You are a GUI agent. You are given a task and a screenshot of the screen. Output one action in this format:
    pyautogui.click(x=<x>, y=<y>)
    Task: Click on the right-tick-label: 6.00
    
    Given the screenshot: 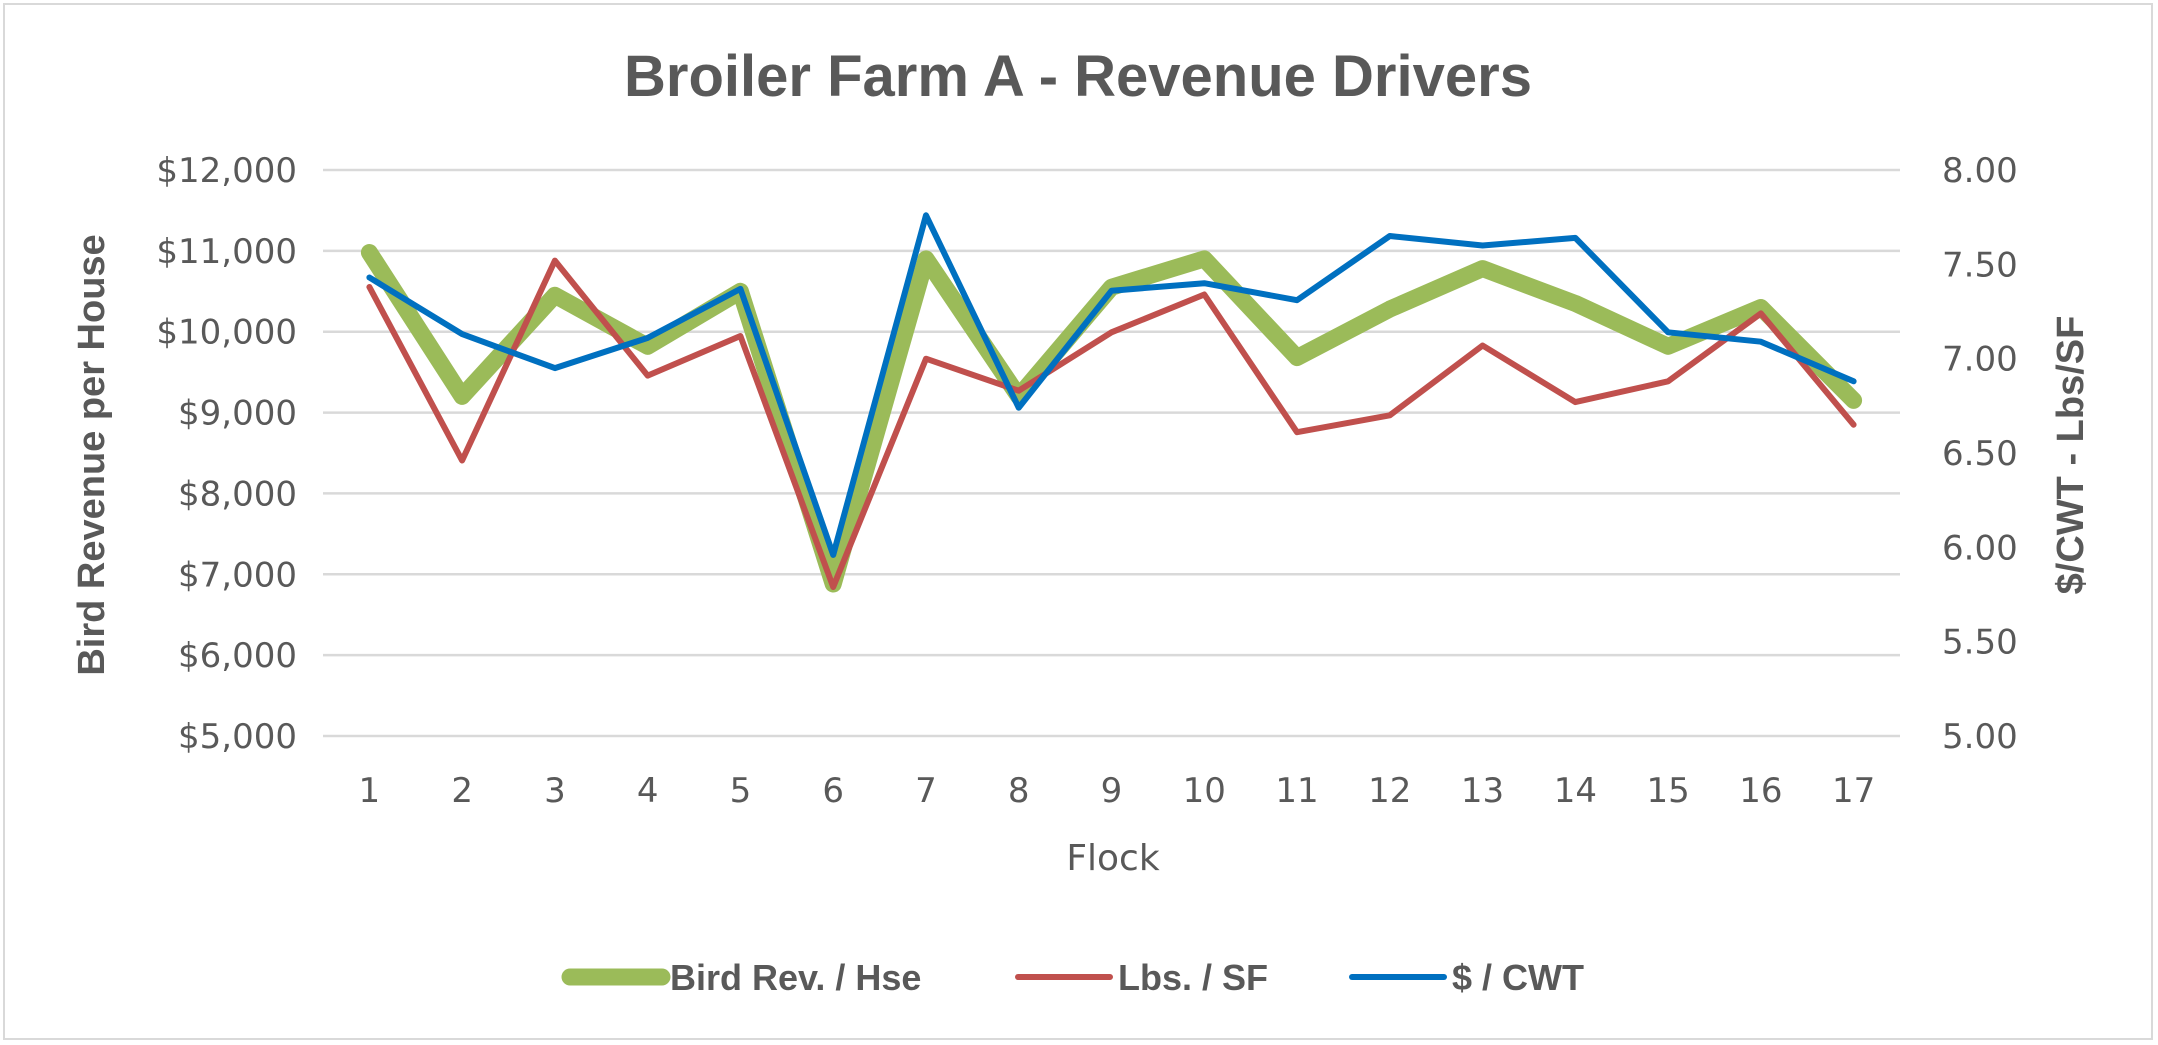 What is the action you would take?
    pyautogui.click(x=1980, y=548)
    